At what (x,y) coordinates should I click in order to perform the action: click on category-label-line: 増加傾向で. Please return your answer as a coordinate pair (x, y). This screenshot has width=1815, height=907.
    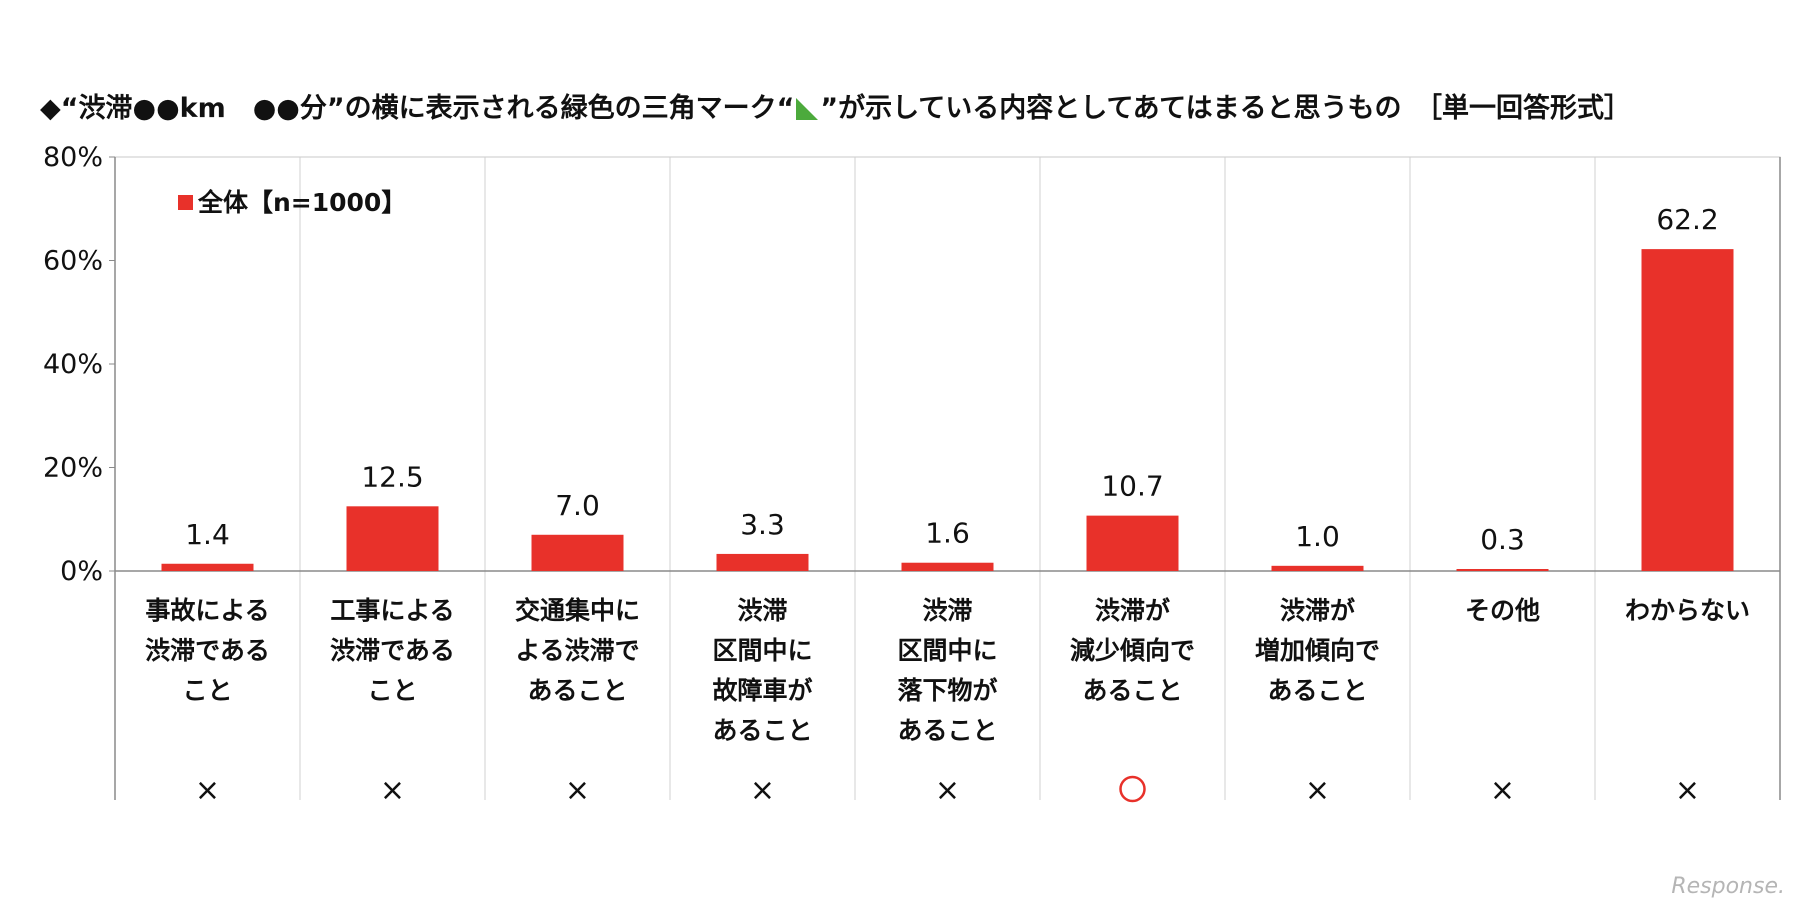
    Looking at the image, I should click on (1317, 650).